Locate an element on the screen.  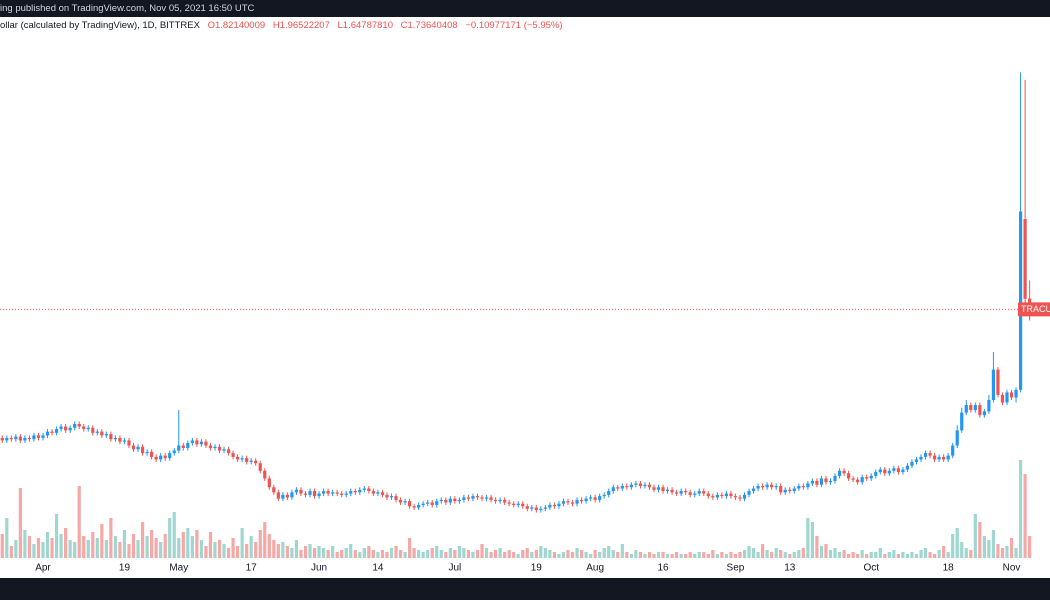
x-tick-label: Jul is located at coordinates (454, 568).